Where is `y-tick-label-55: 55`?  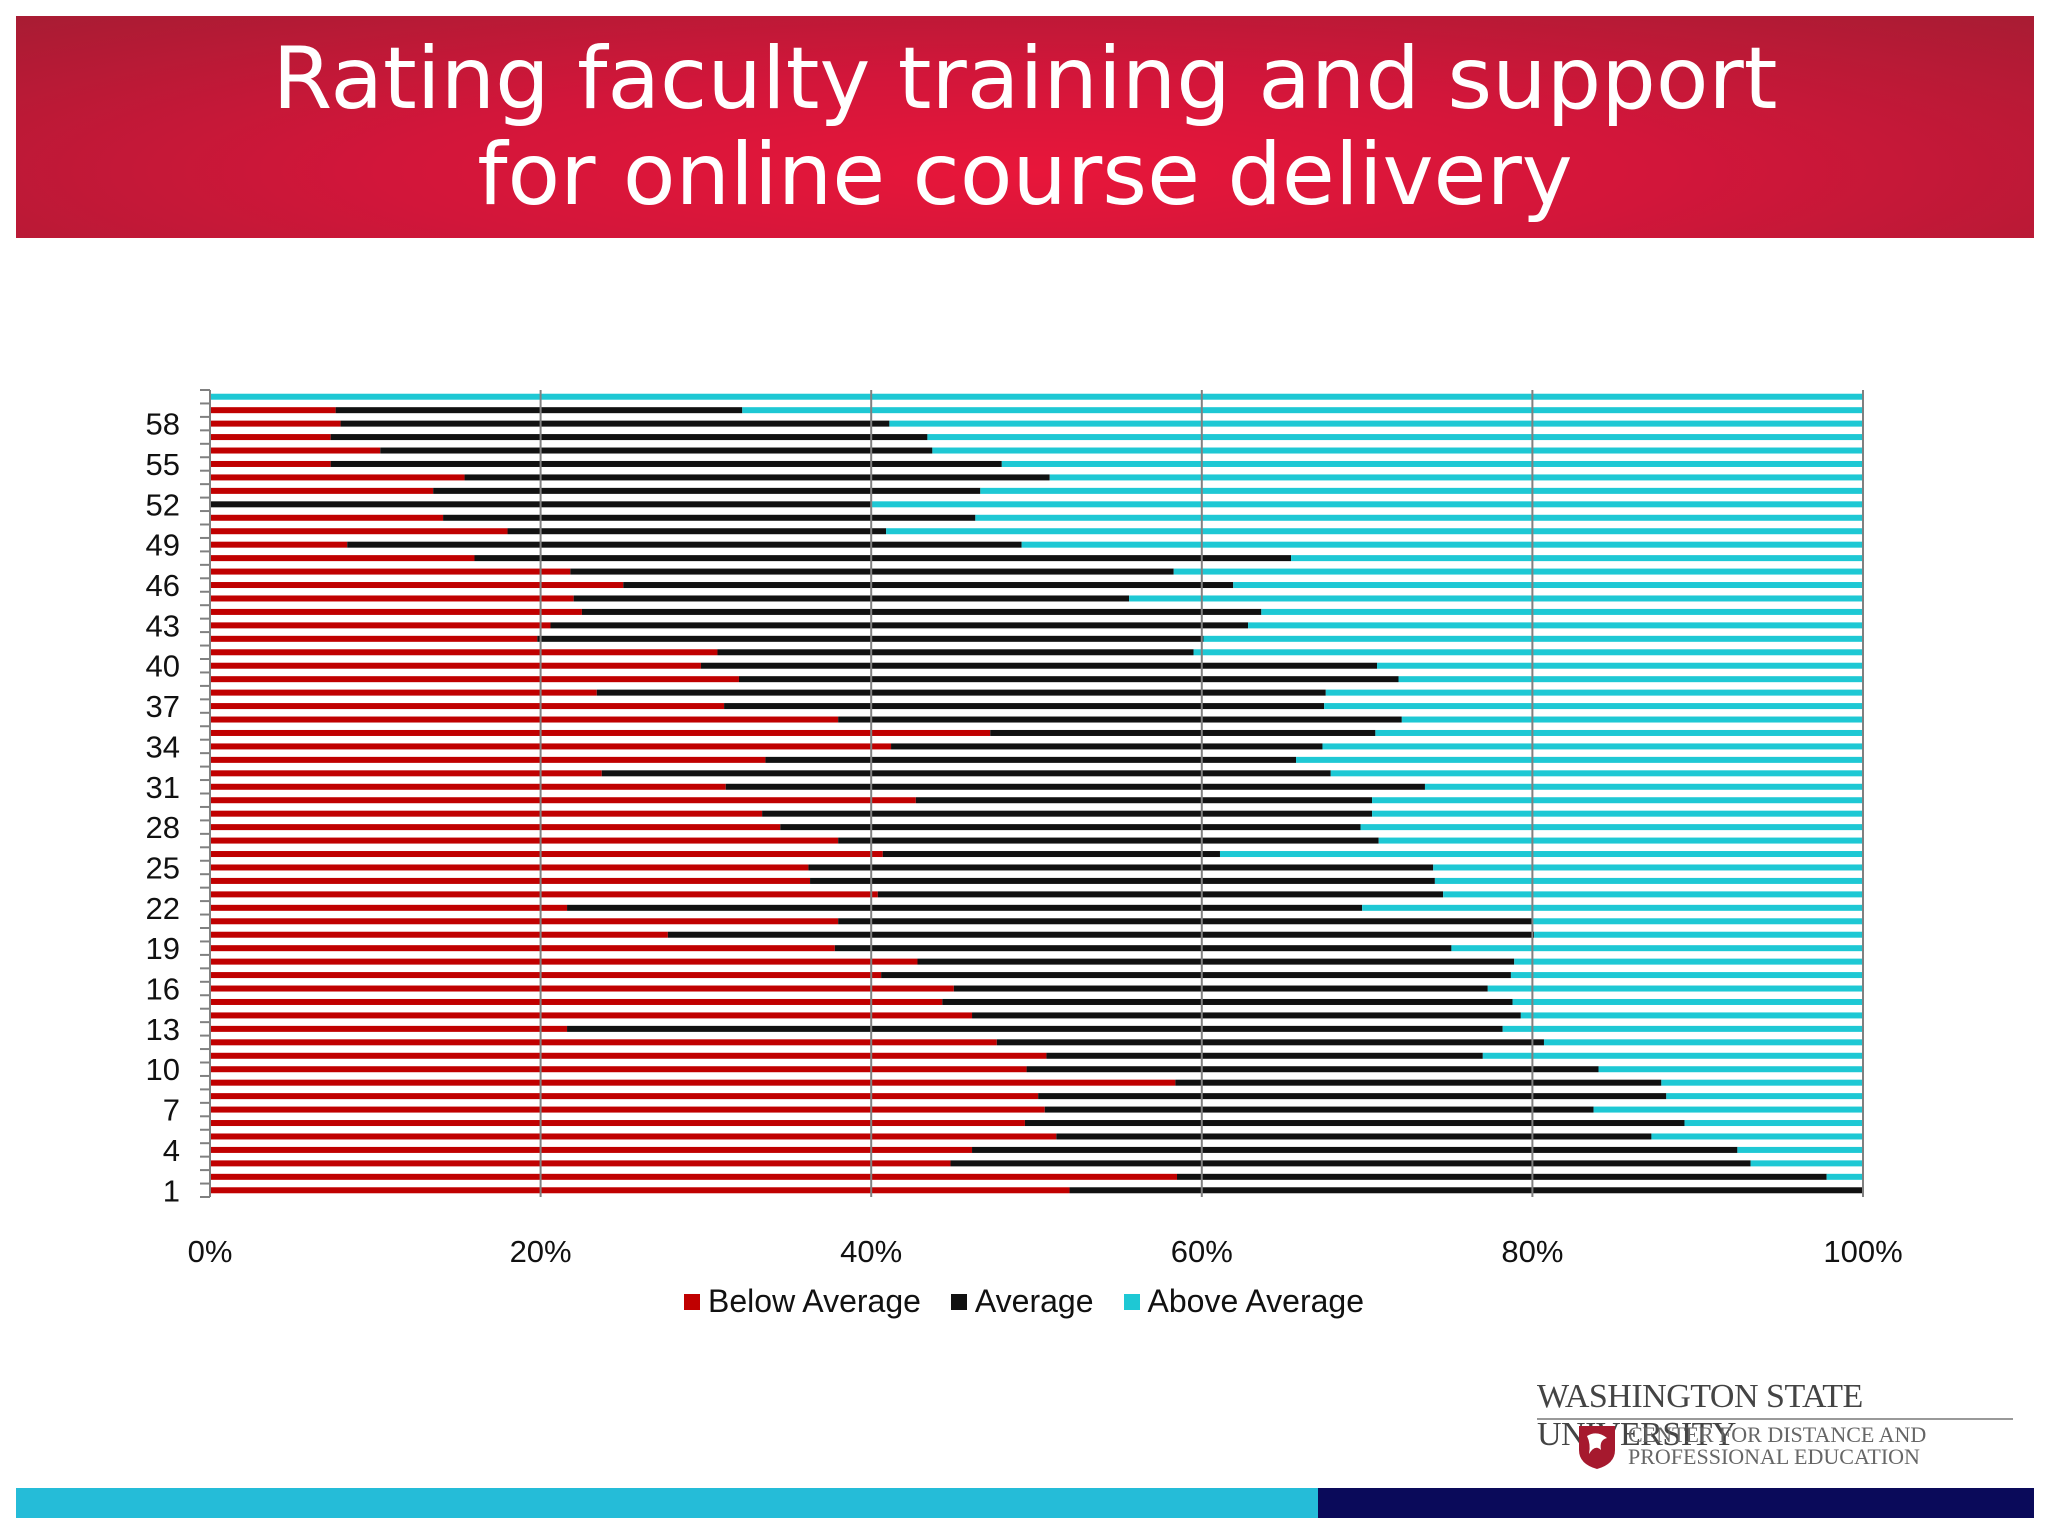
y-tick-label-55: 55 is located at coordinates (163, 464).